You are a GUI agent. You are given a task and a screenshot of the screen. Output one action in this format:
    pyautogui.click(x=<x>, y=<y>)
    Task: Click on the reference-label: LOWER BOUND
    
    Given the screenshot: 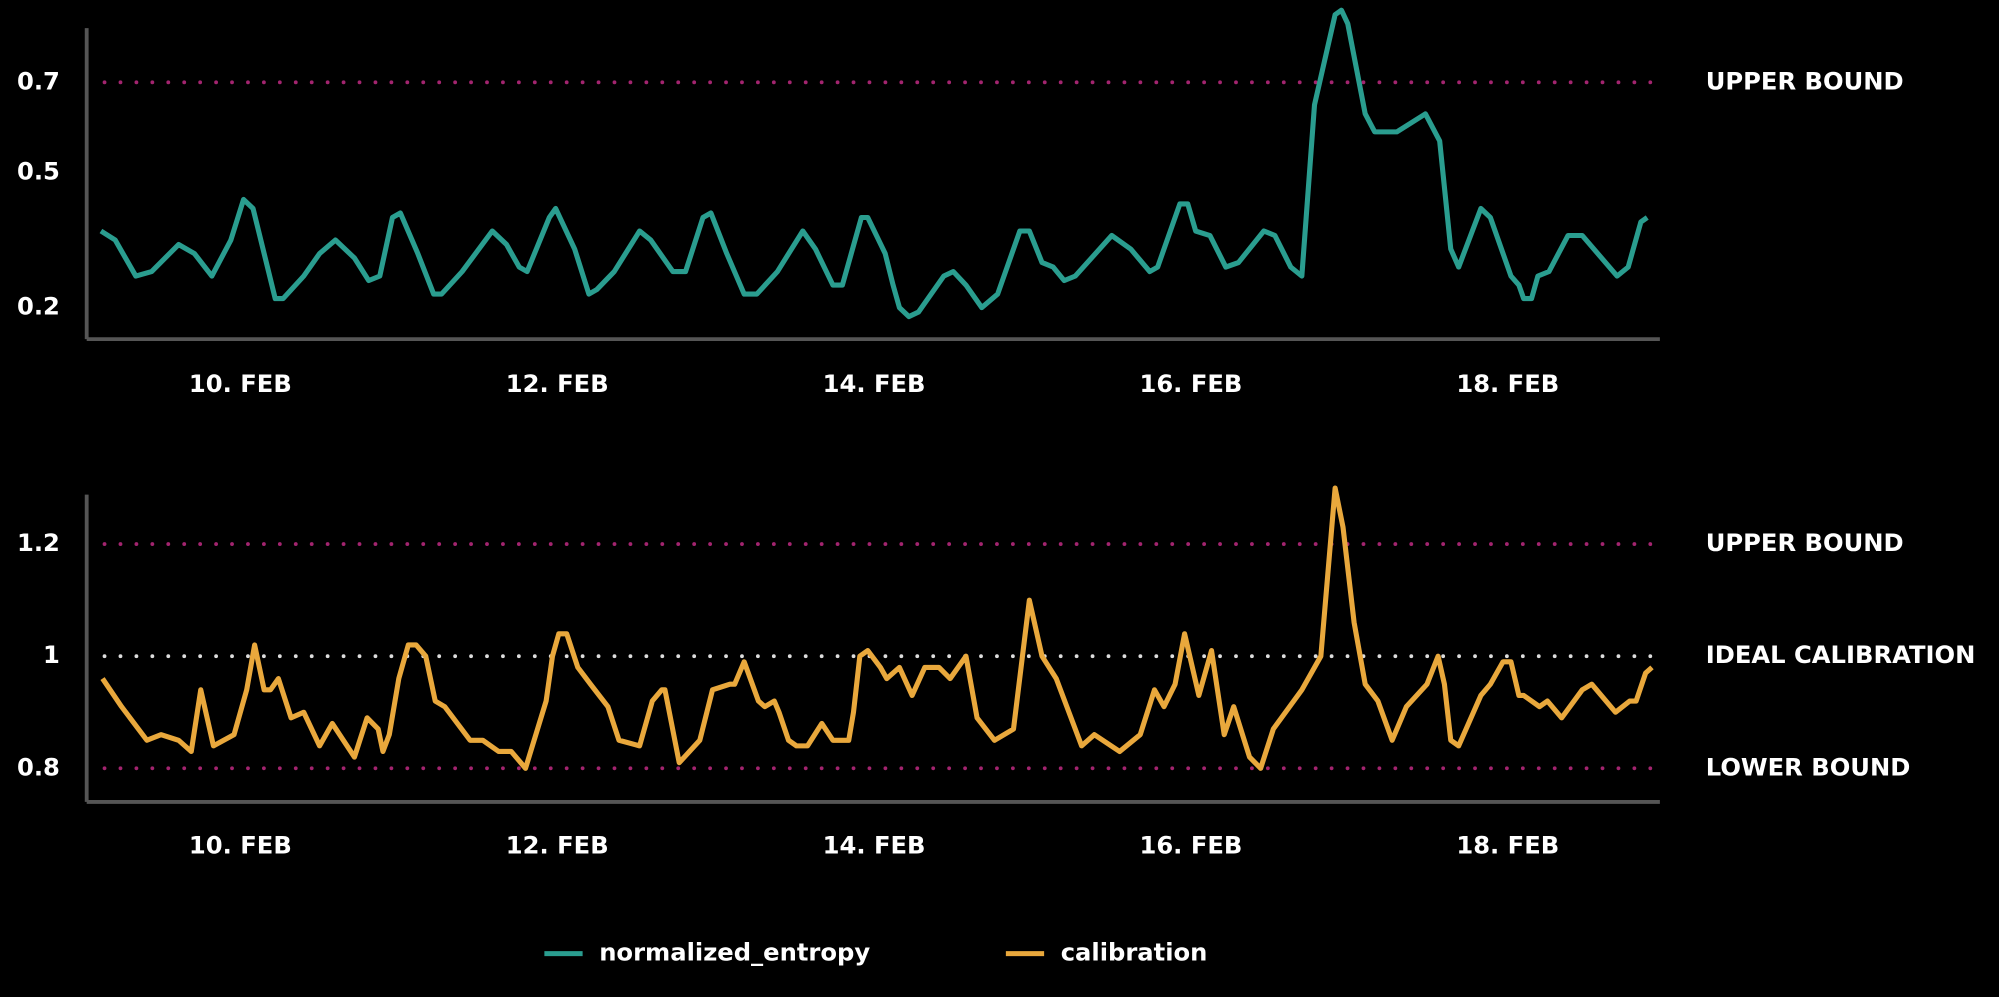 What is the action you would take?
    pyautogui.click(x=1808, y=767)
    